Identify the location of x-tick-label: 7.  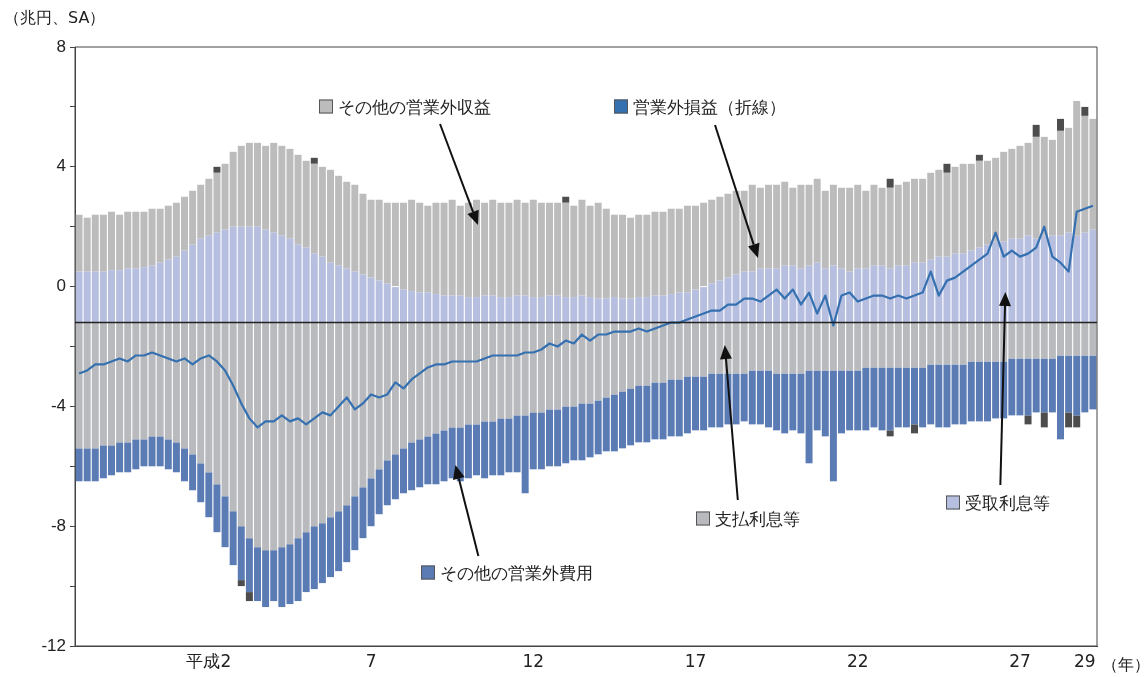
(371, 660).